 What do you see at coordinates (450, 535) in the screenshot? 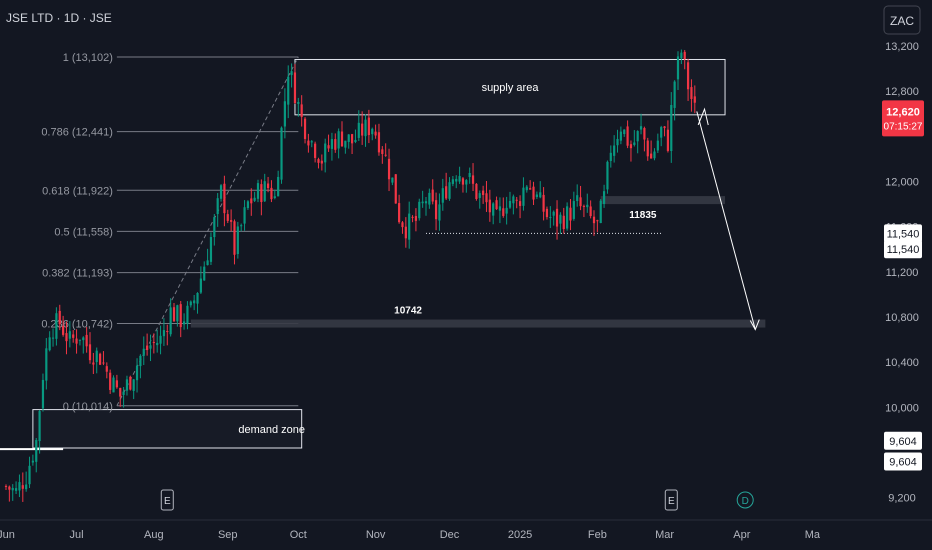
I see `time-tick-label: Dec` at bounding box center [450, 535].